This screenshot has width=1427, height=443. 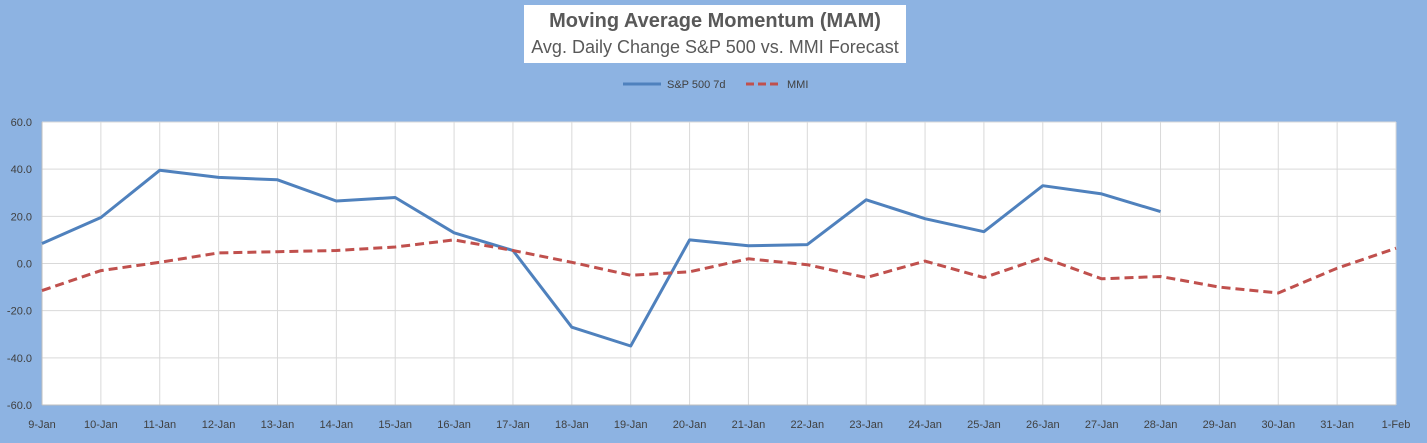 I want to click on chart-title: Moving Average Momentum (MAM), so click(x=715, y=21).